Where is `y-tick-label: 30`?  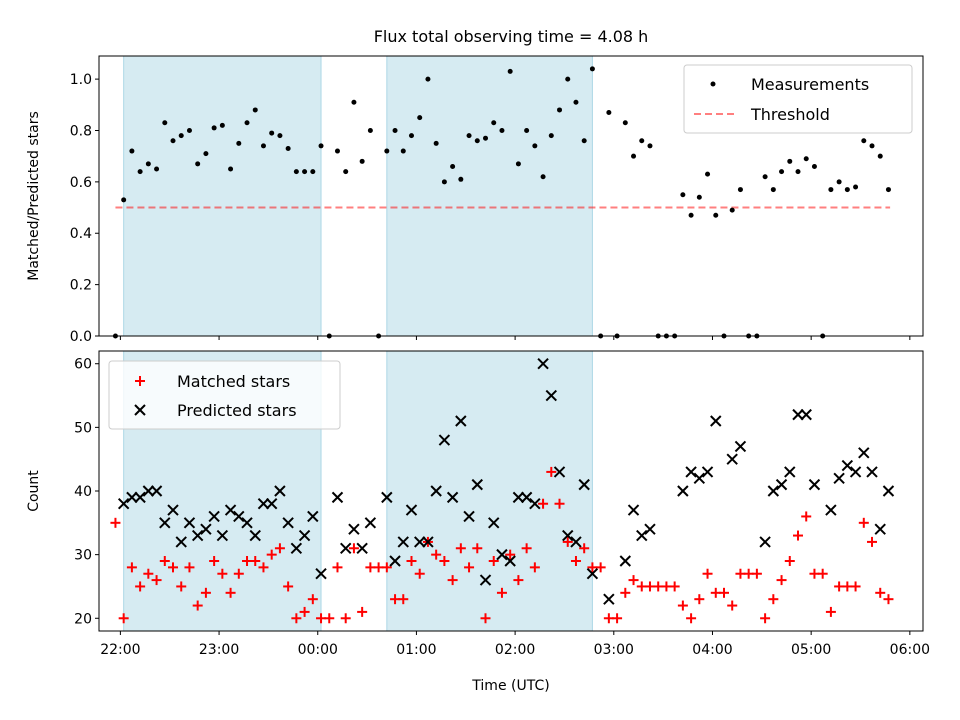
y-tick-label: 30 is located at coordinates (83, 556).